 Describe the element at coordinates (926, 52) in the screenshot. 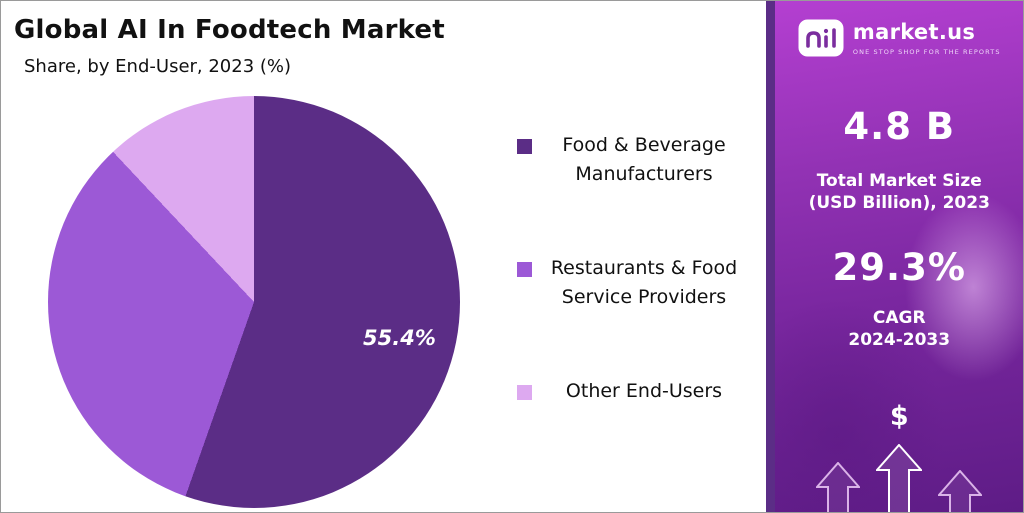

I see `brand-tagline: ONE STOP SHOP FOR THE REPORTS` at that location.